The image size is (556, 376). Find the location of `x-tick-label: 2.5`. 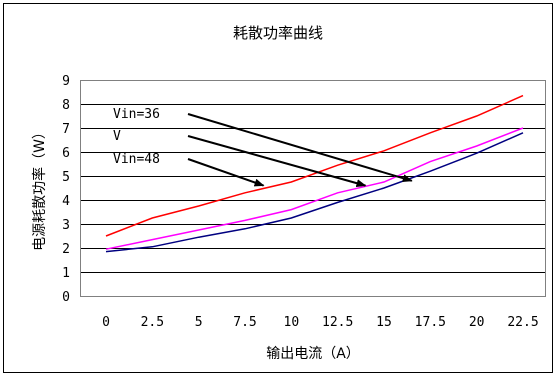

x-tick-label: 2.5 is located at coordinates (152, 322).